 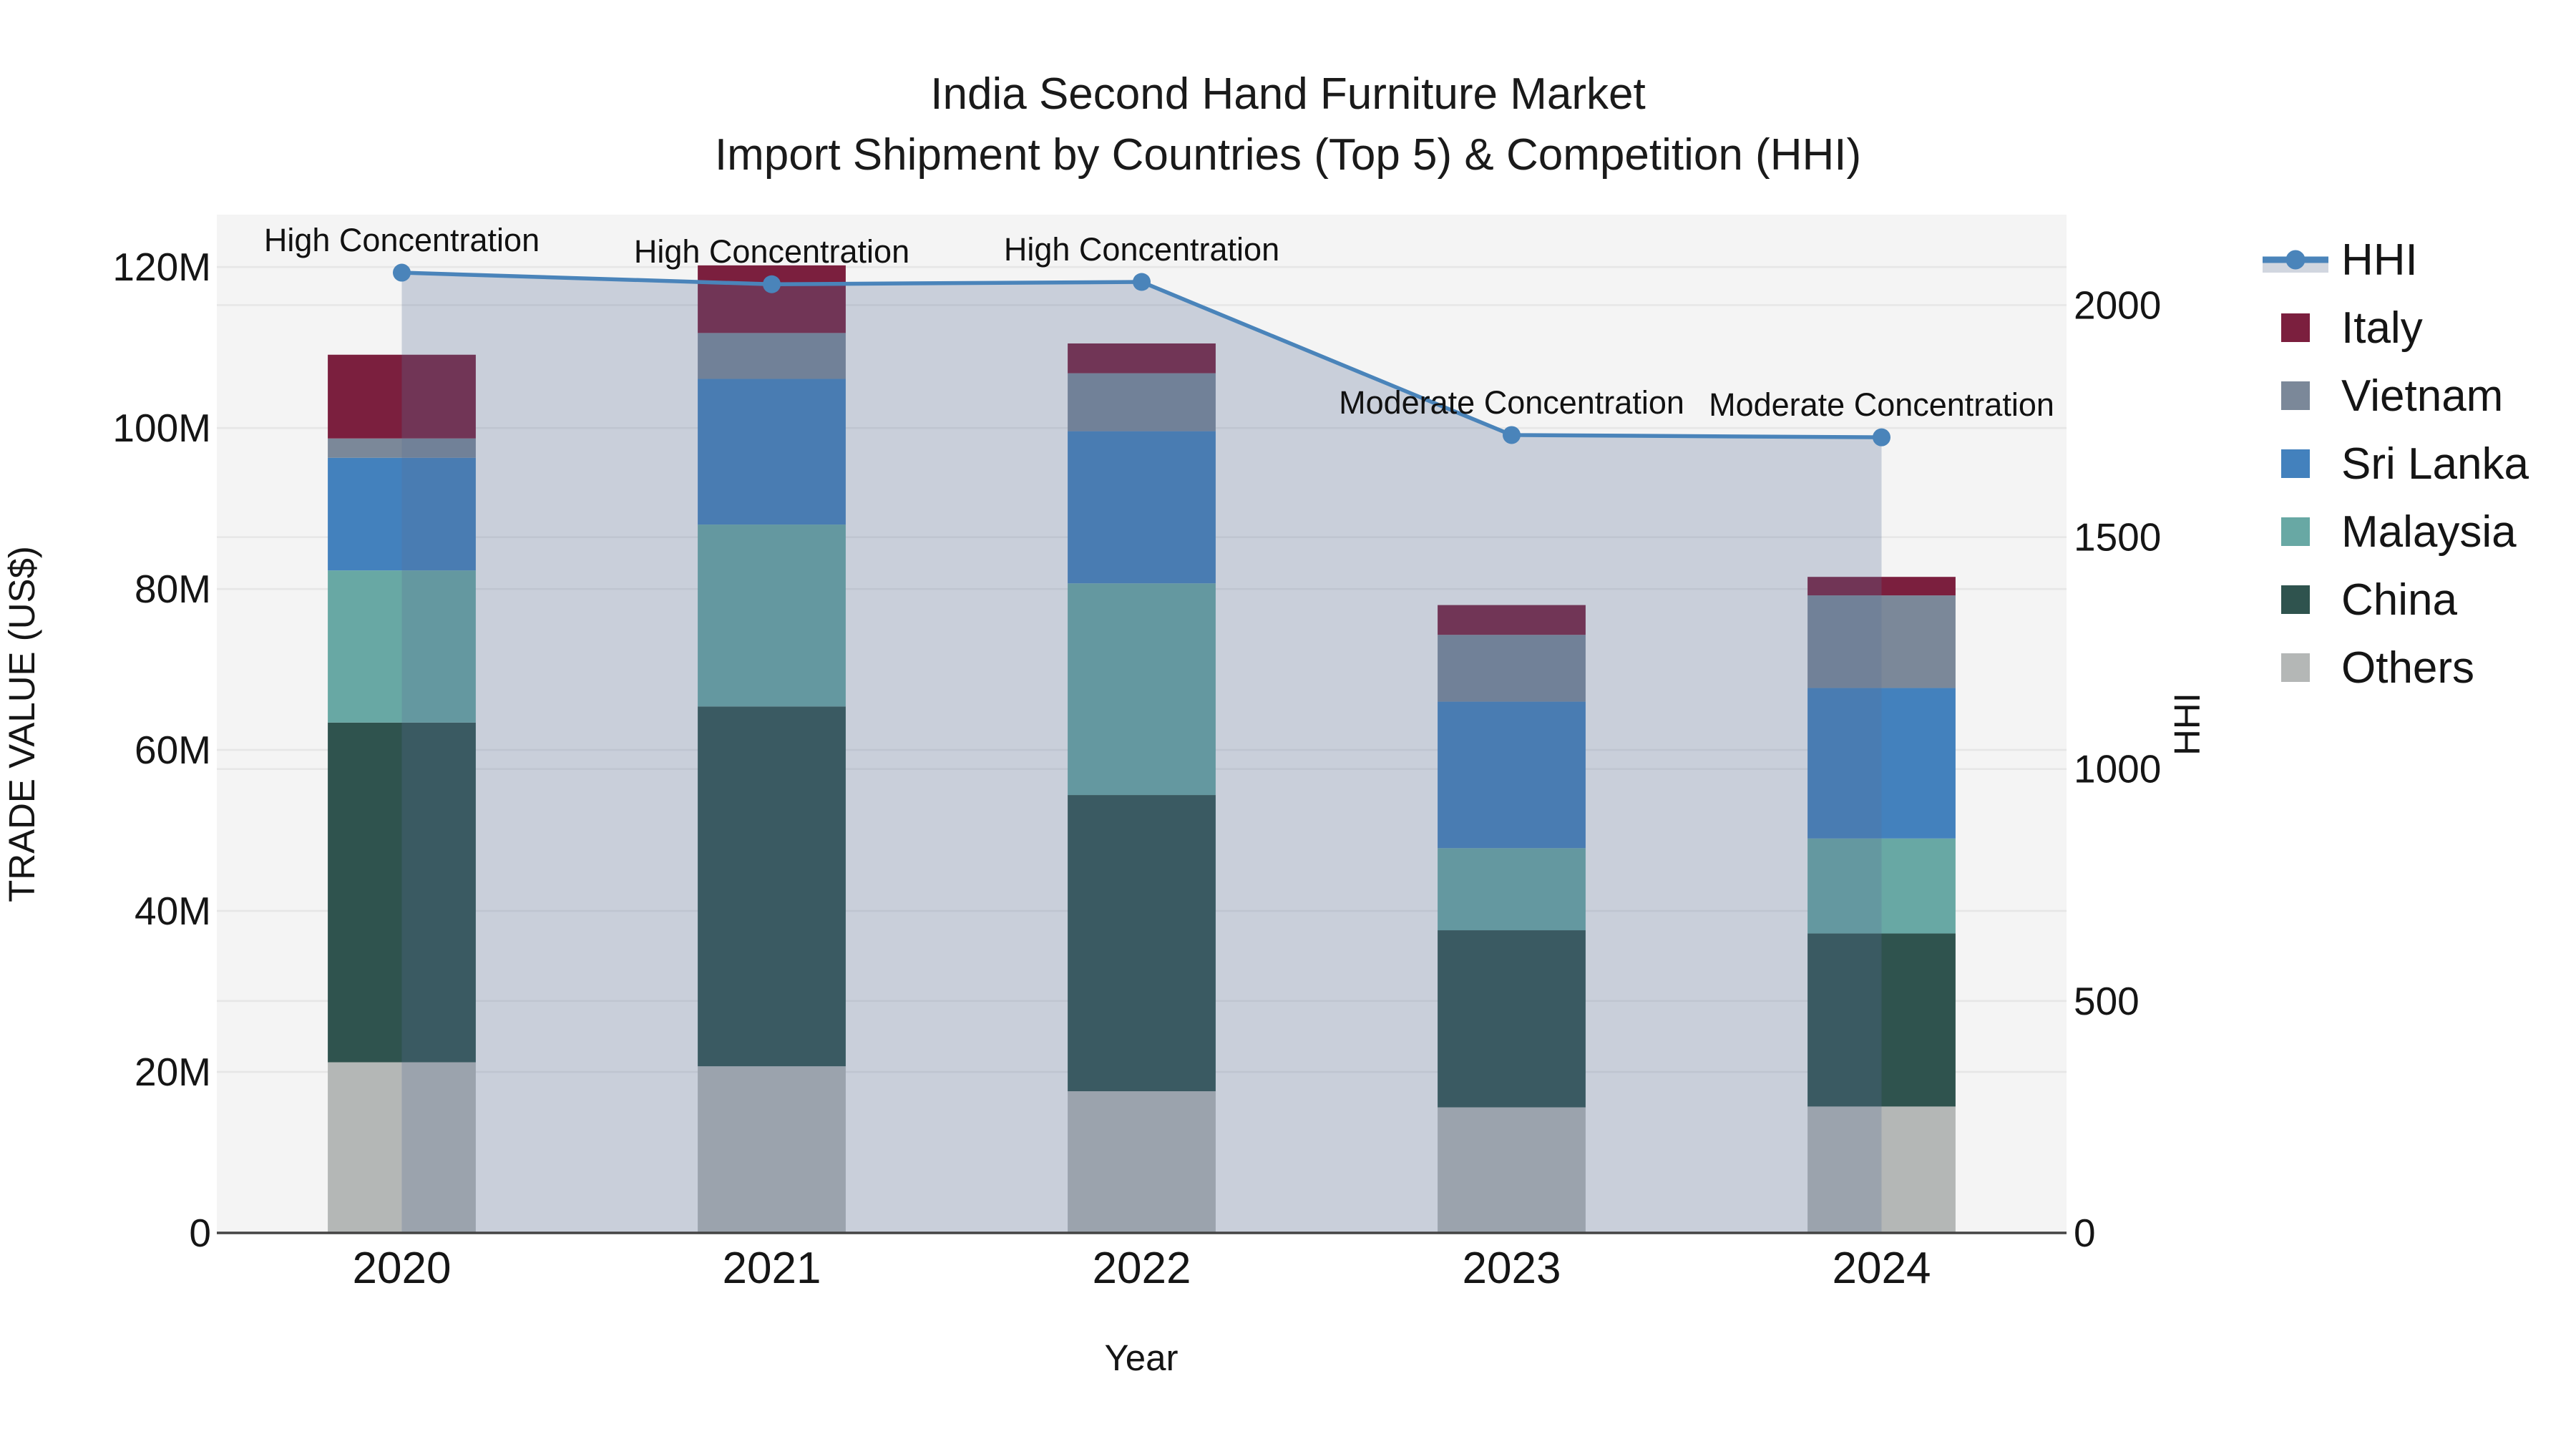 I want to click on legend-item-italy: Italy, so click(x=2352, y=328).